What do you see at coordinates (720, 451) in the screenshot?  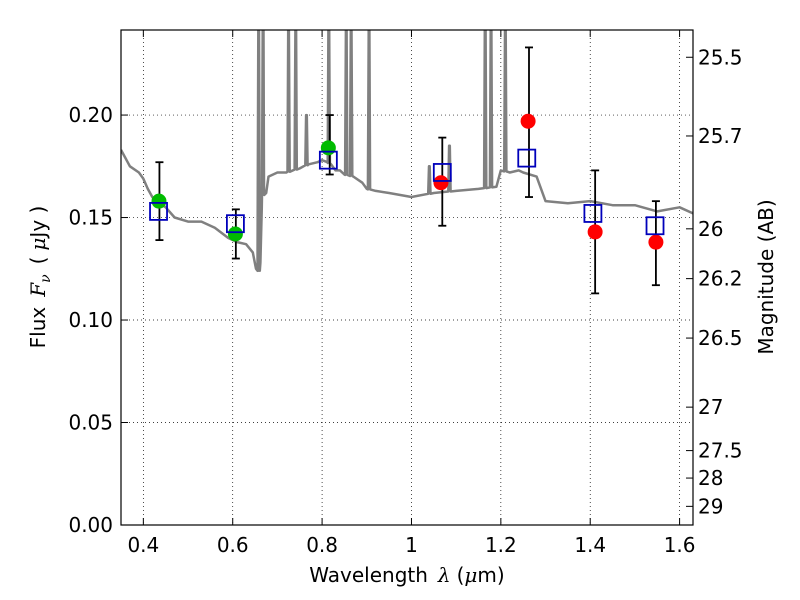 I see `y2-tick-label: 27.5` at bounding box center [720, 451].